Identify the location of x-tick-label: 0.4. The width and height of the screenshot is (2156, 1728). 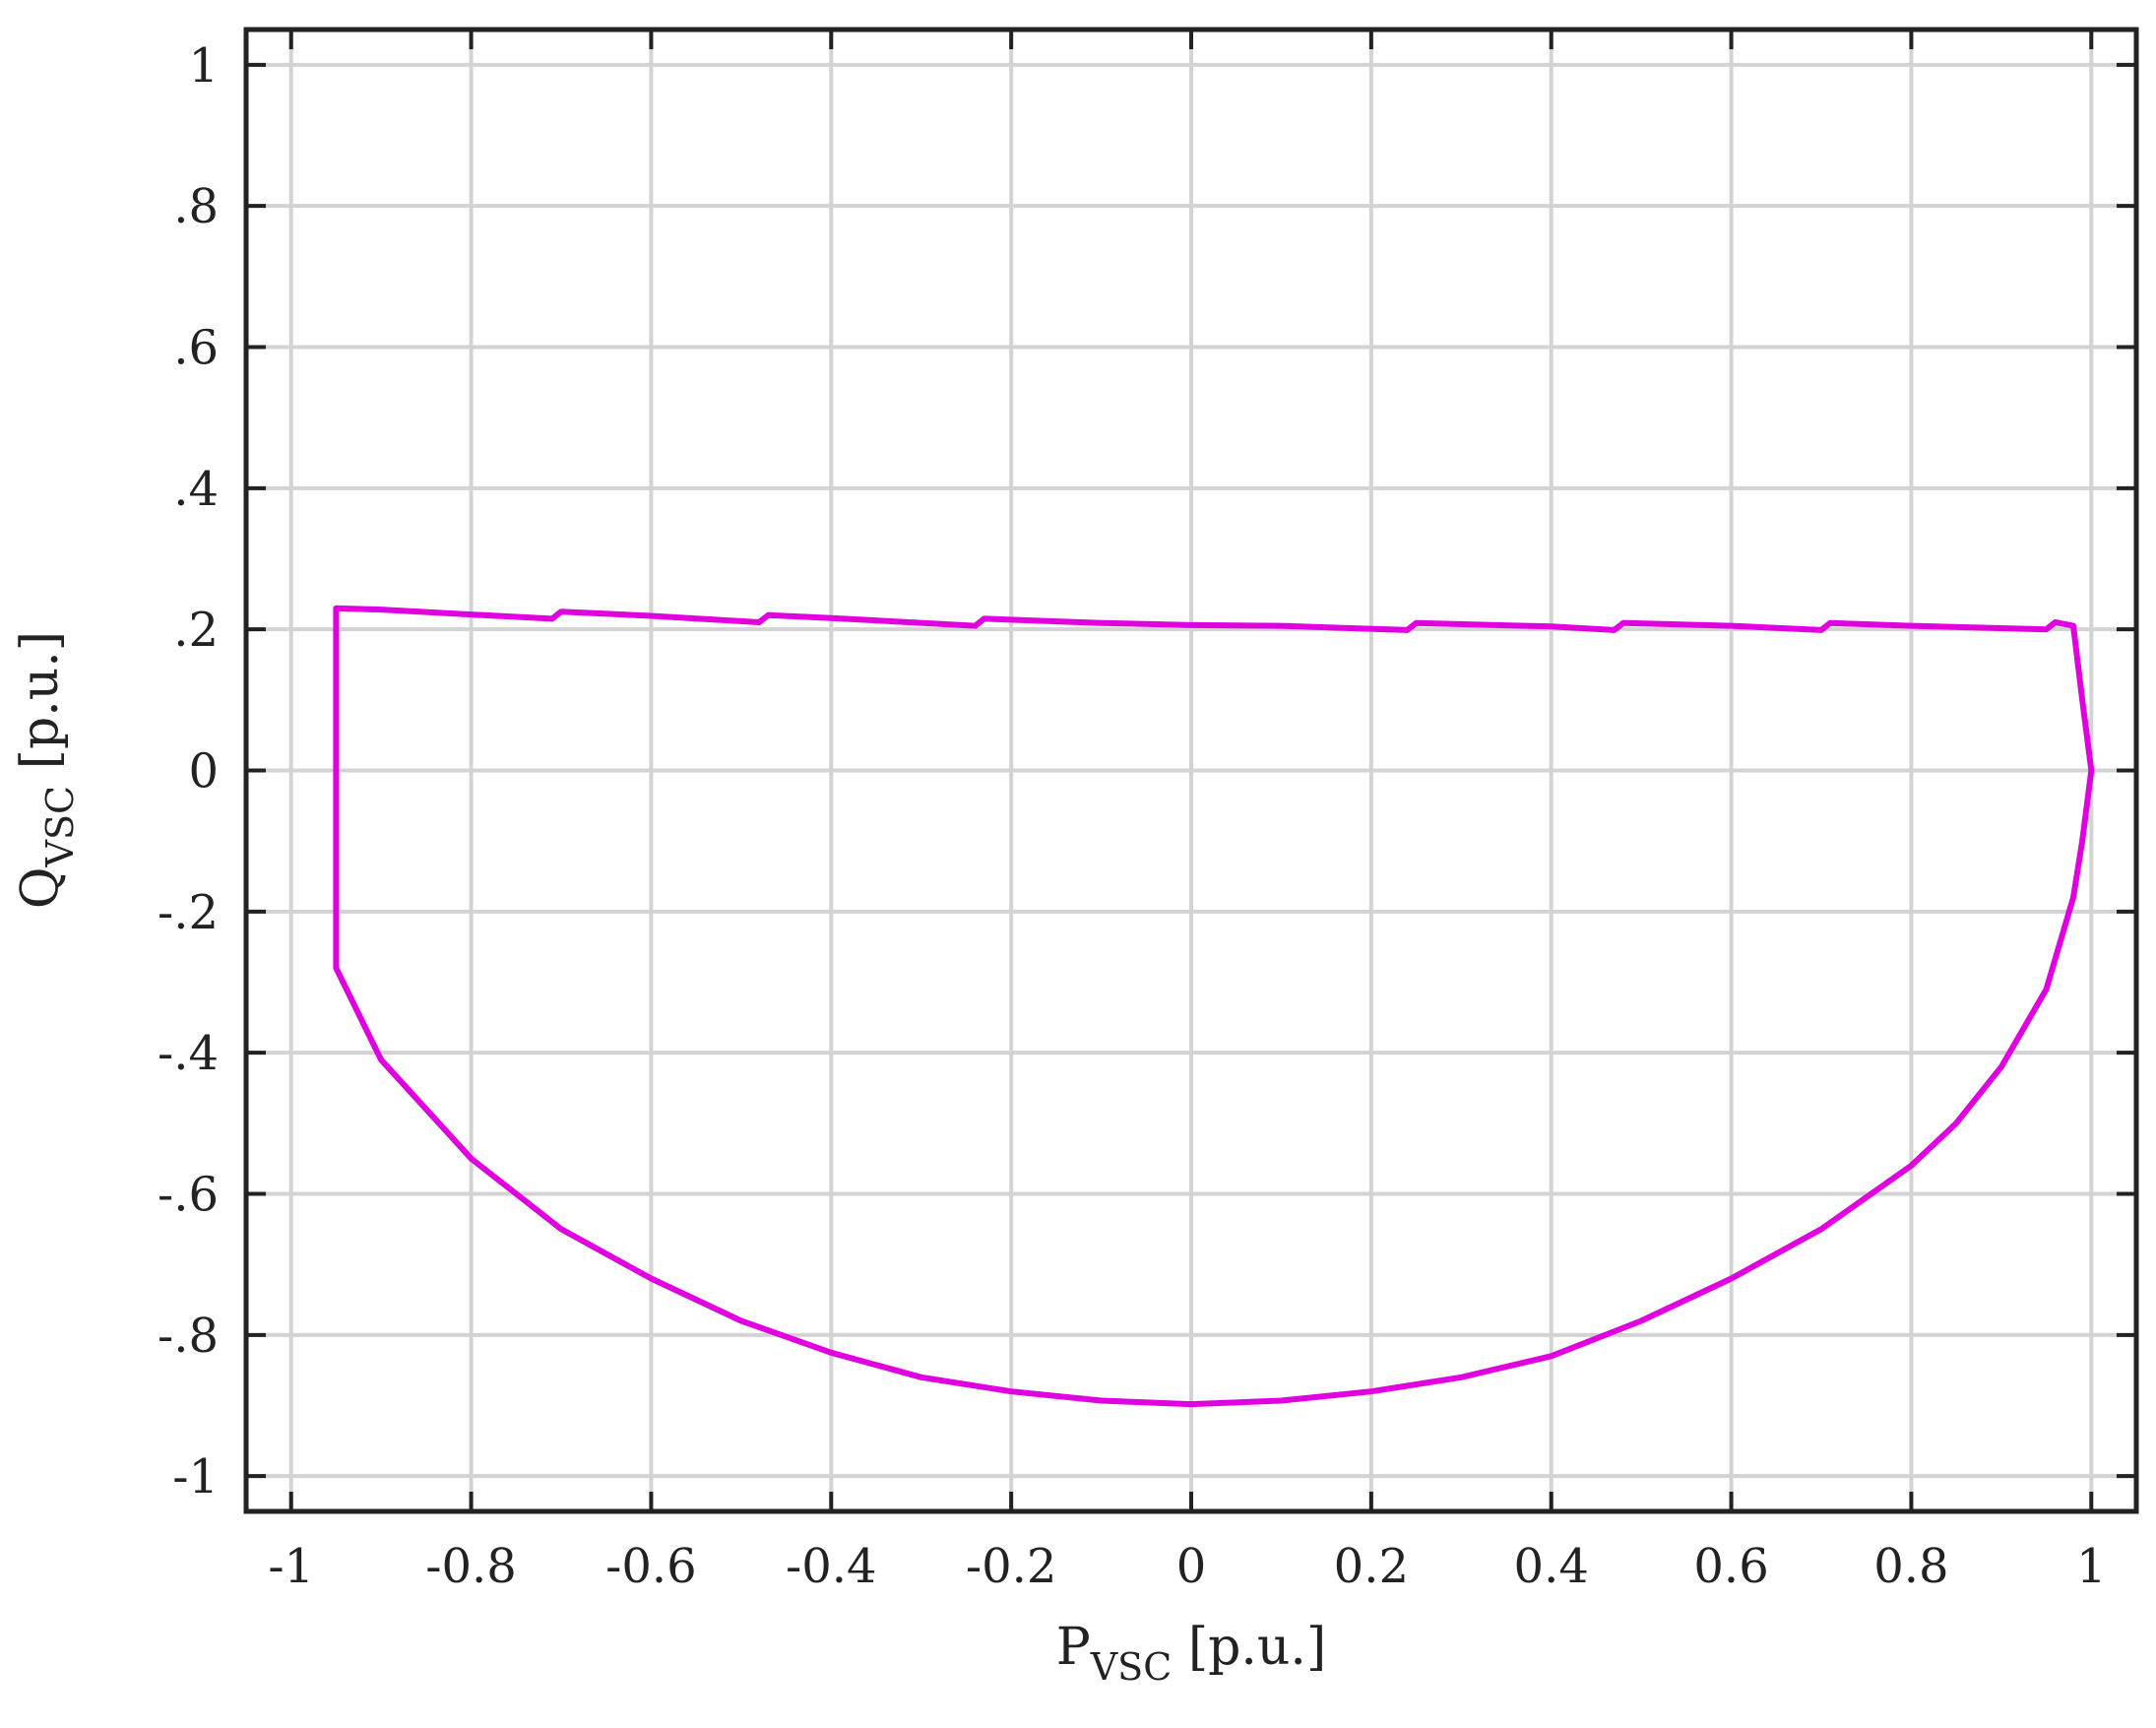
(1552, 1566).